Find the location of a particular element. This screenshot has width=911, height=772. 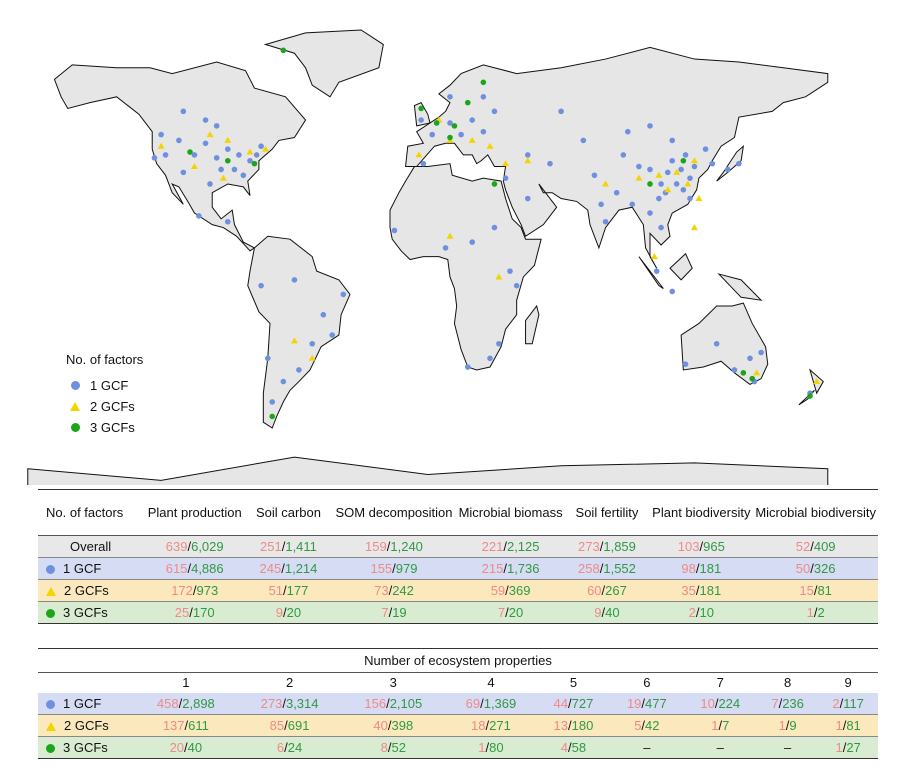

observations-count: 409 is located at coordinates (824, 546).